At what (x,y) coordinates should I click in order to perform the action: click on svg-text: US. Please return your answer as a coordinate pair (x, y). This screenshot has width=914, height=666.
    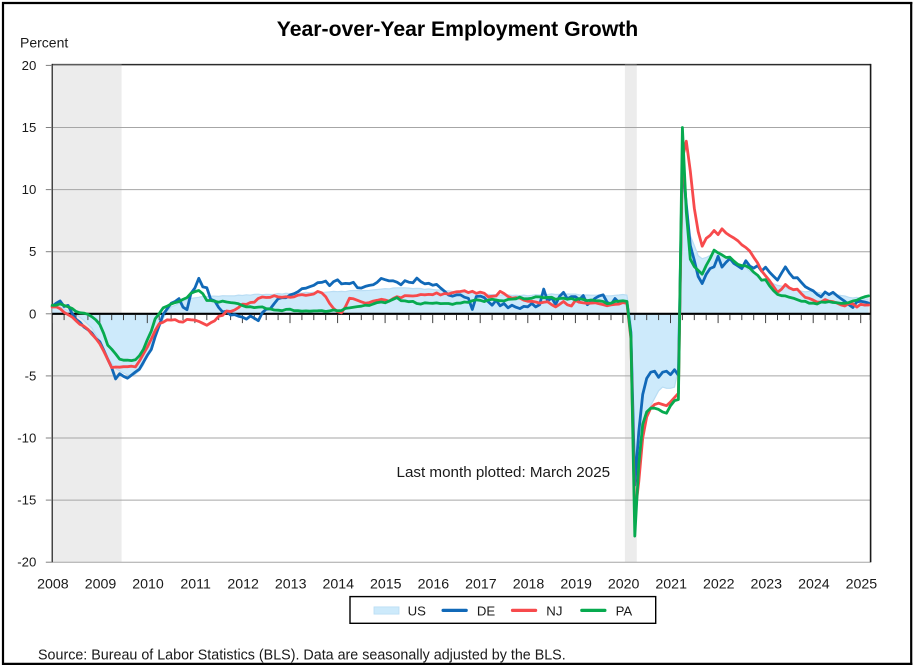
    Looking at the image, I should click on (417, 610).